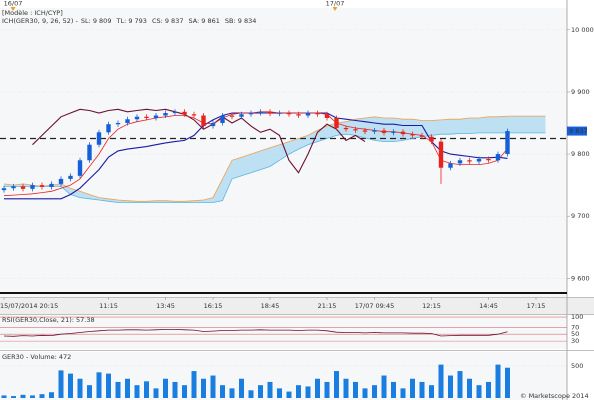 Image resolution: width=594 pixels, height=400 pixels. Describe the element at coordinates (203, 21) in the screenshot. I see `legend-entry: SA: 9 861` at that location.